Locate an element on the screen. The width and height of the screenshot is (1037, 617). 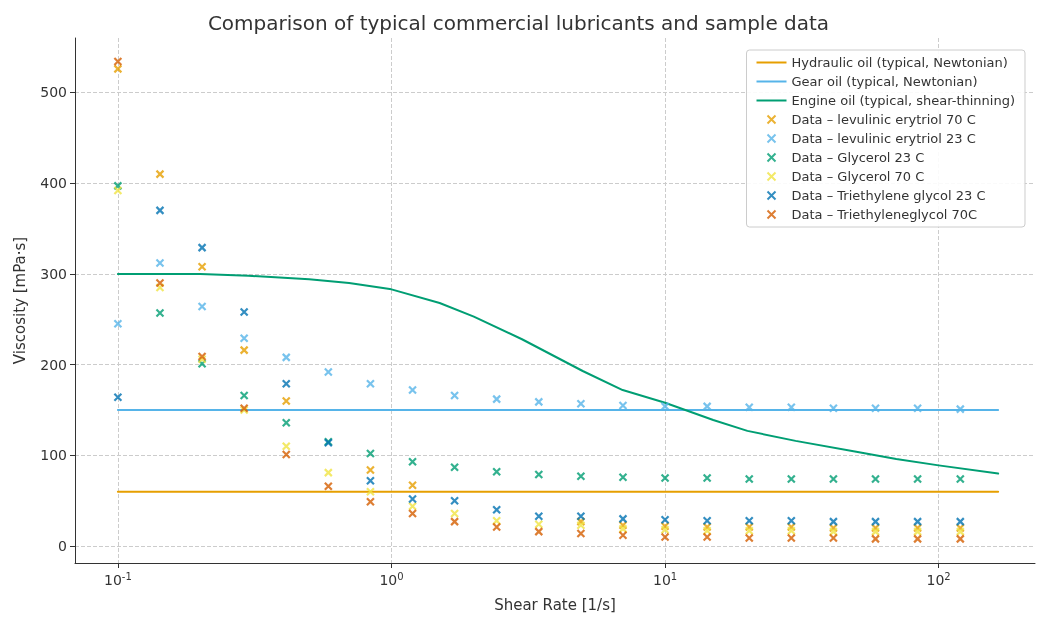
y-tick-label: 400 is located at coordinates (53, 183).